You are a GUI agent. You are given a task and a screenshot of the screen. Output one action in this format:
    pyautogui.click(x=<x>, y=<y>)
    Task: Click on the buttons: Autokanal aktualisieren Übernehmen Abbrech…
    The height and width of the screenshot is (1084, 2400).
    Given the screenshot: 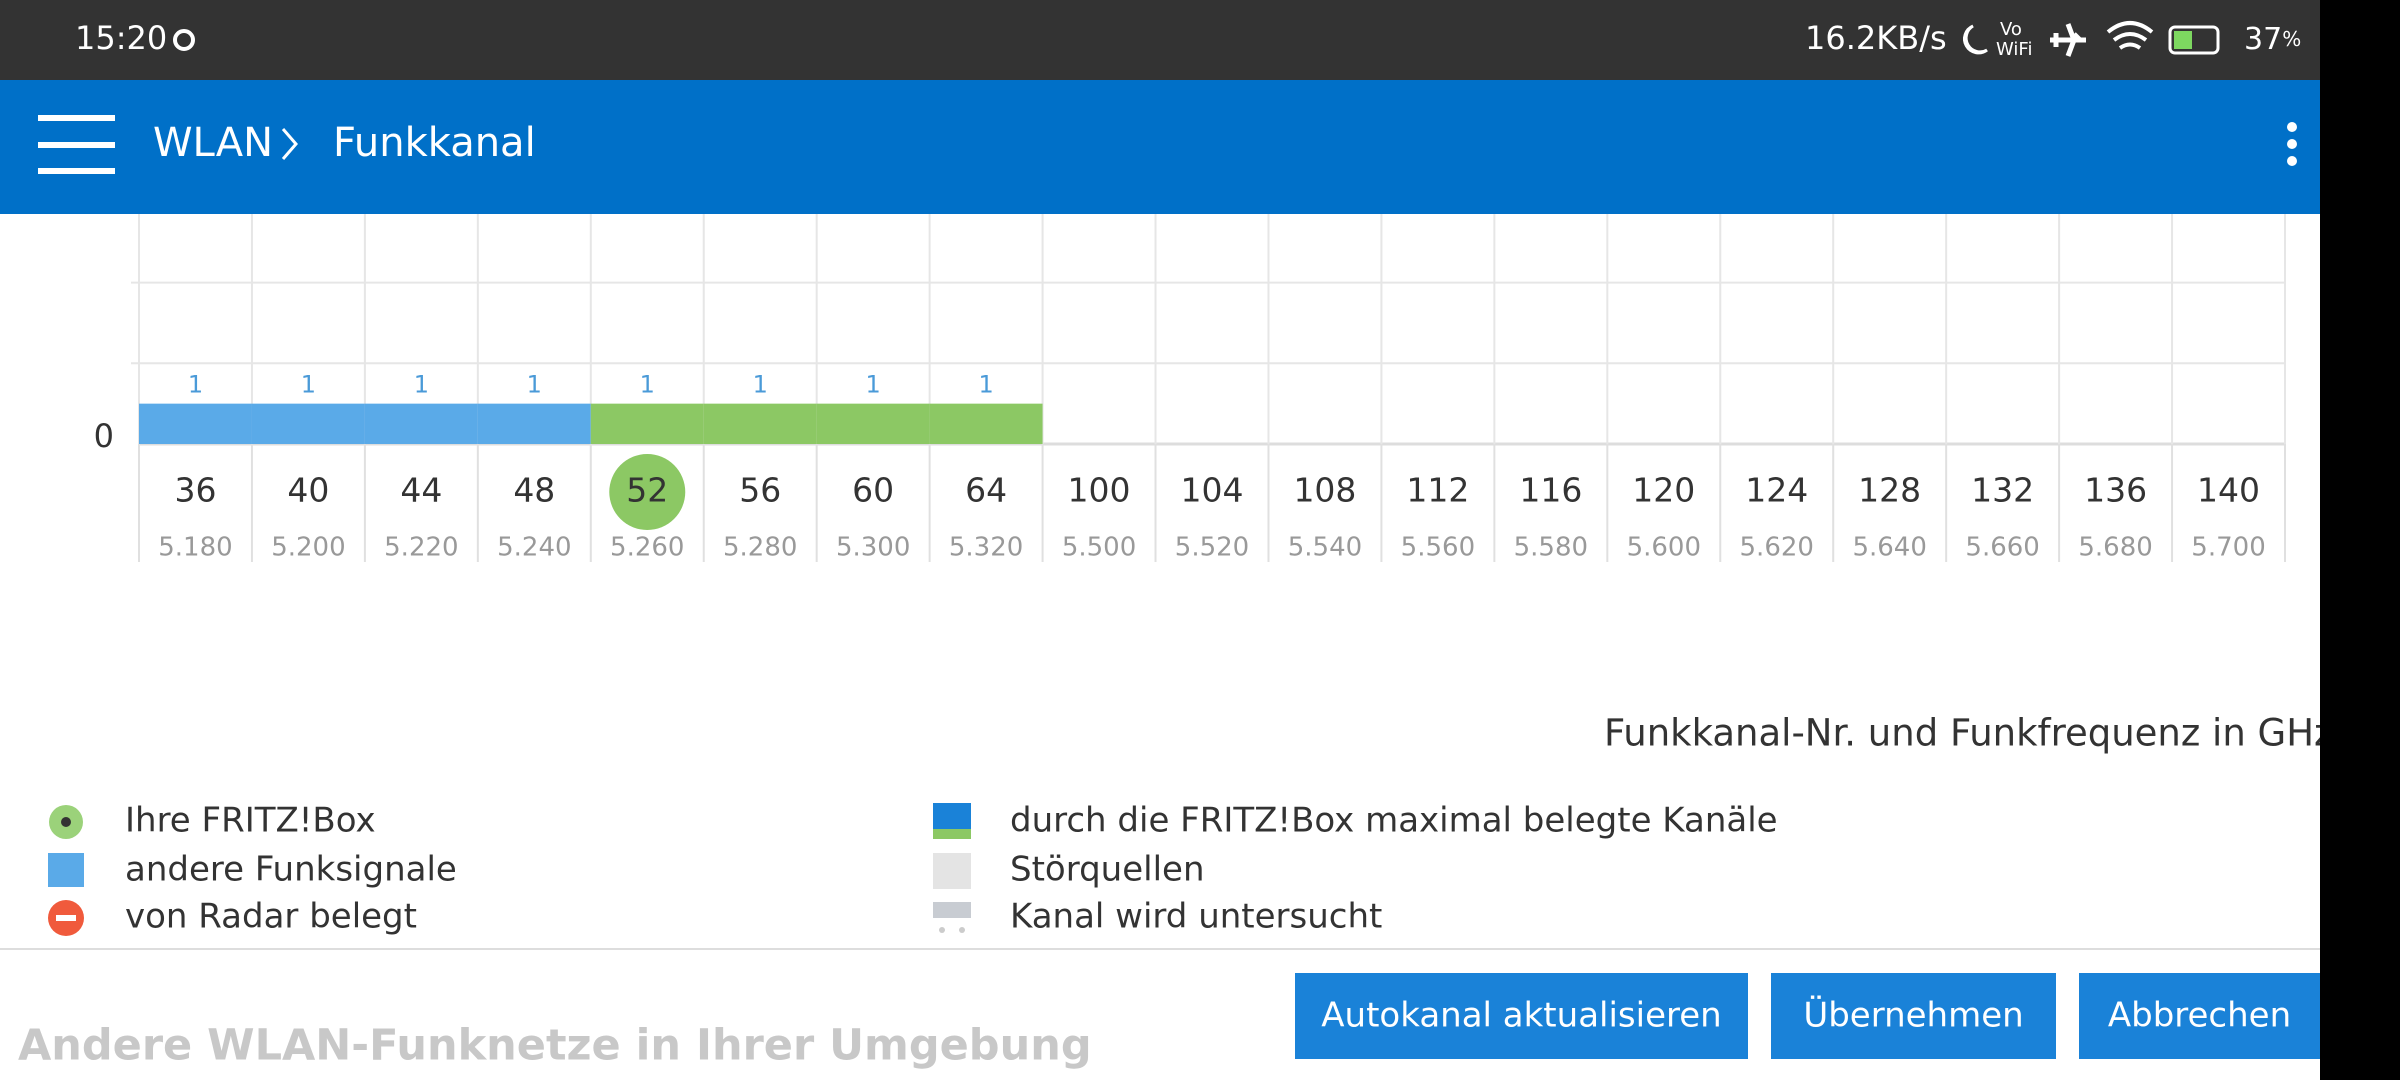 What is the action you would take?
    pyautogui.click(x=1807, y=1016)
    